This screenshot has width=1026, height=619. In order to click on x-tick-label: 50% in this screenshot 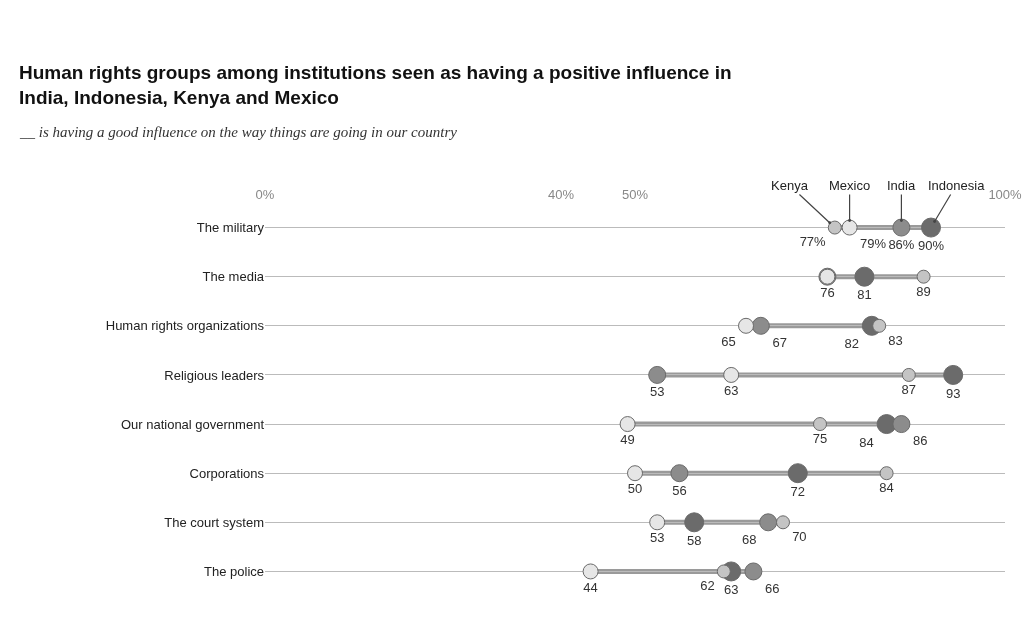, I will do `click(635, 195)`.